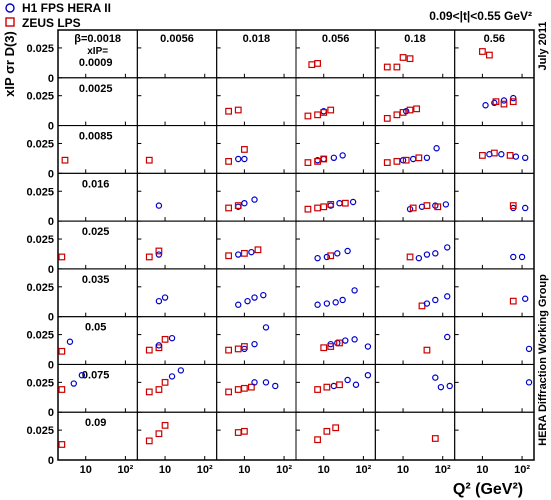 This screenshot has width=551, height=500. I want to click on xip-label: 0.0025, so click(96, 89).